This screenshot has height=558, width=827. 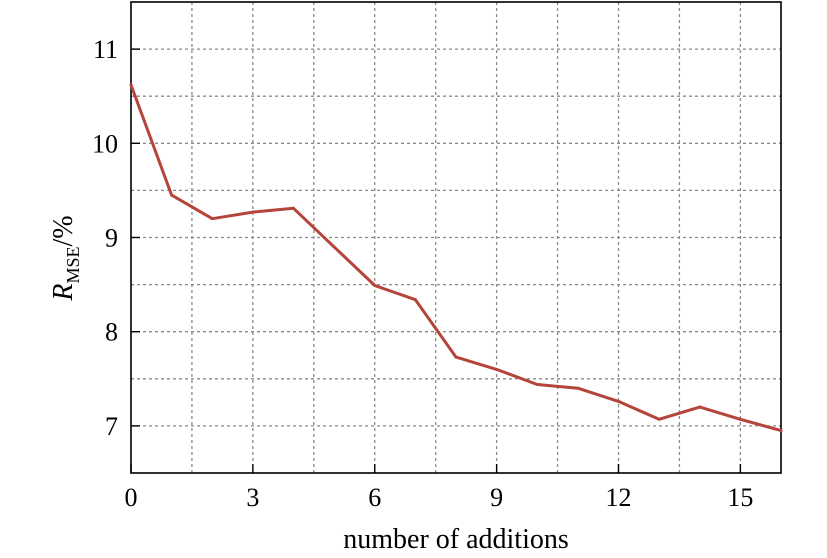 What do you see at coordinates (456, 539) in the screenshot?
I see `x-axis-title: number of additions` at bounding box center [456, 539].